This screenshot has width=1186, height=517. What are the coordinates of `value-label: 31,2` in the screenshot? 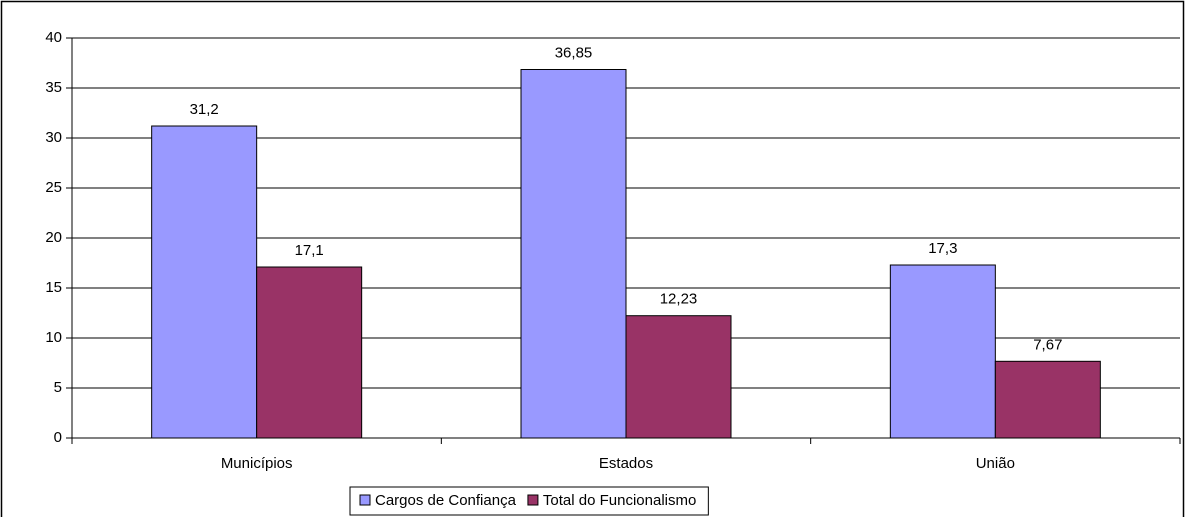 It's located at (204, 109).